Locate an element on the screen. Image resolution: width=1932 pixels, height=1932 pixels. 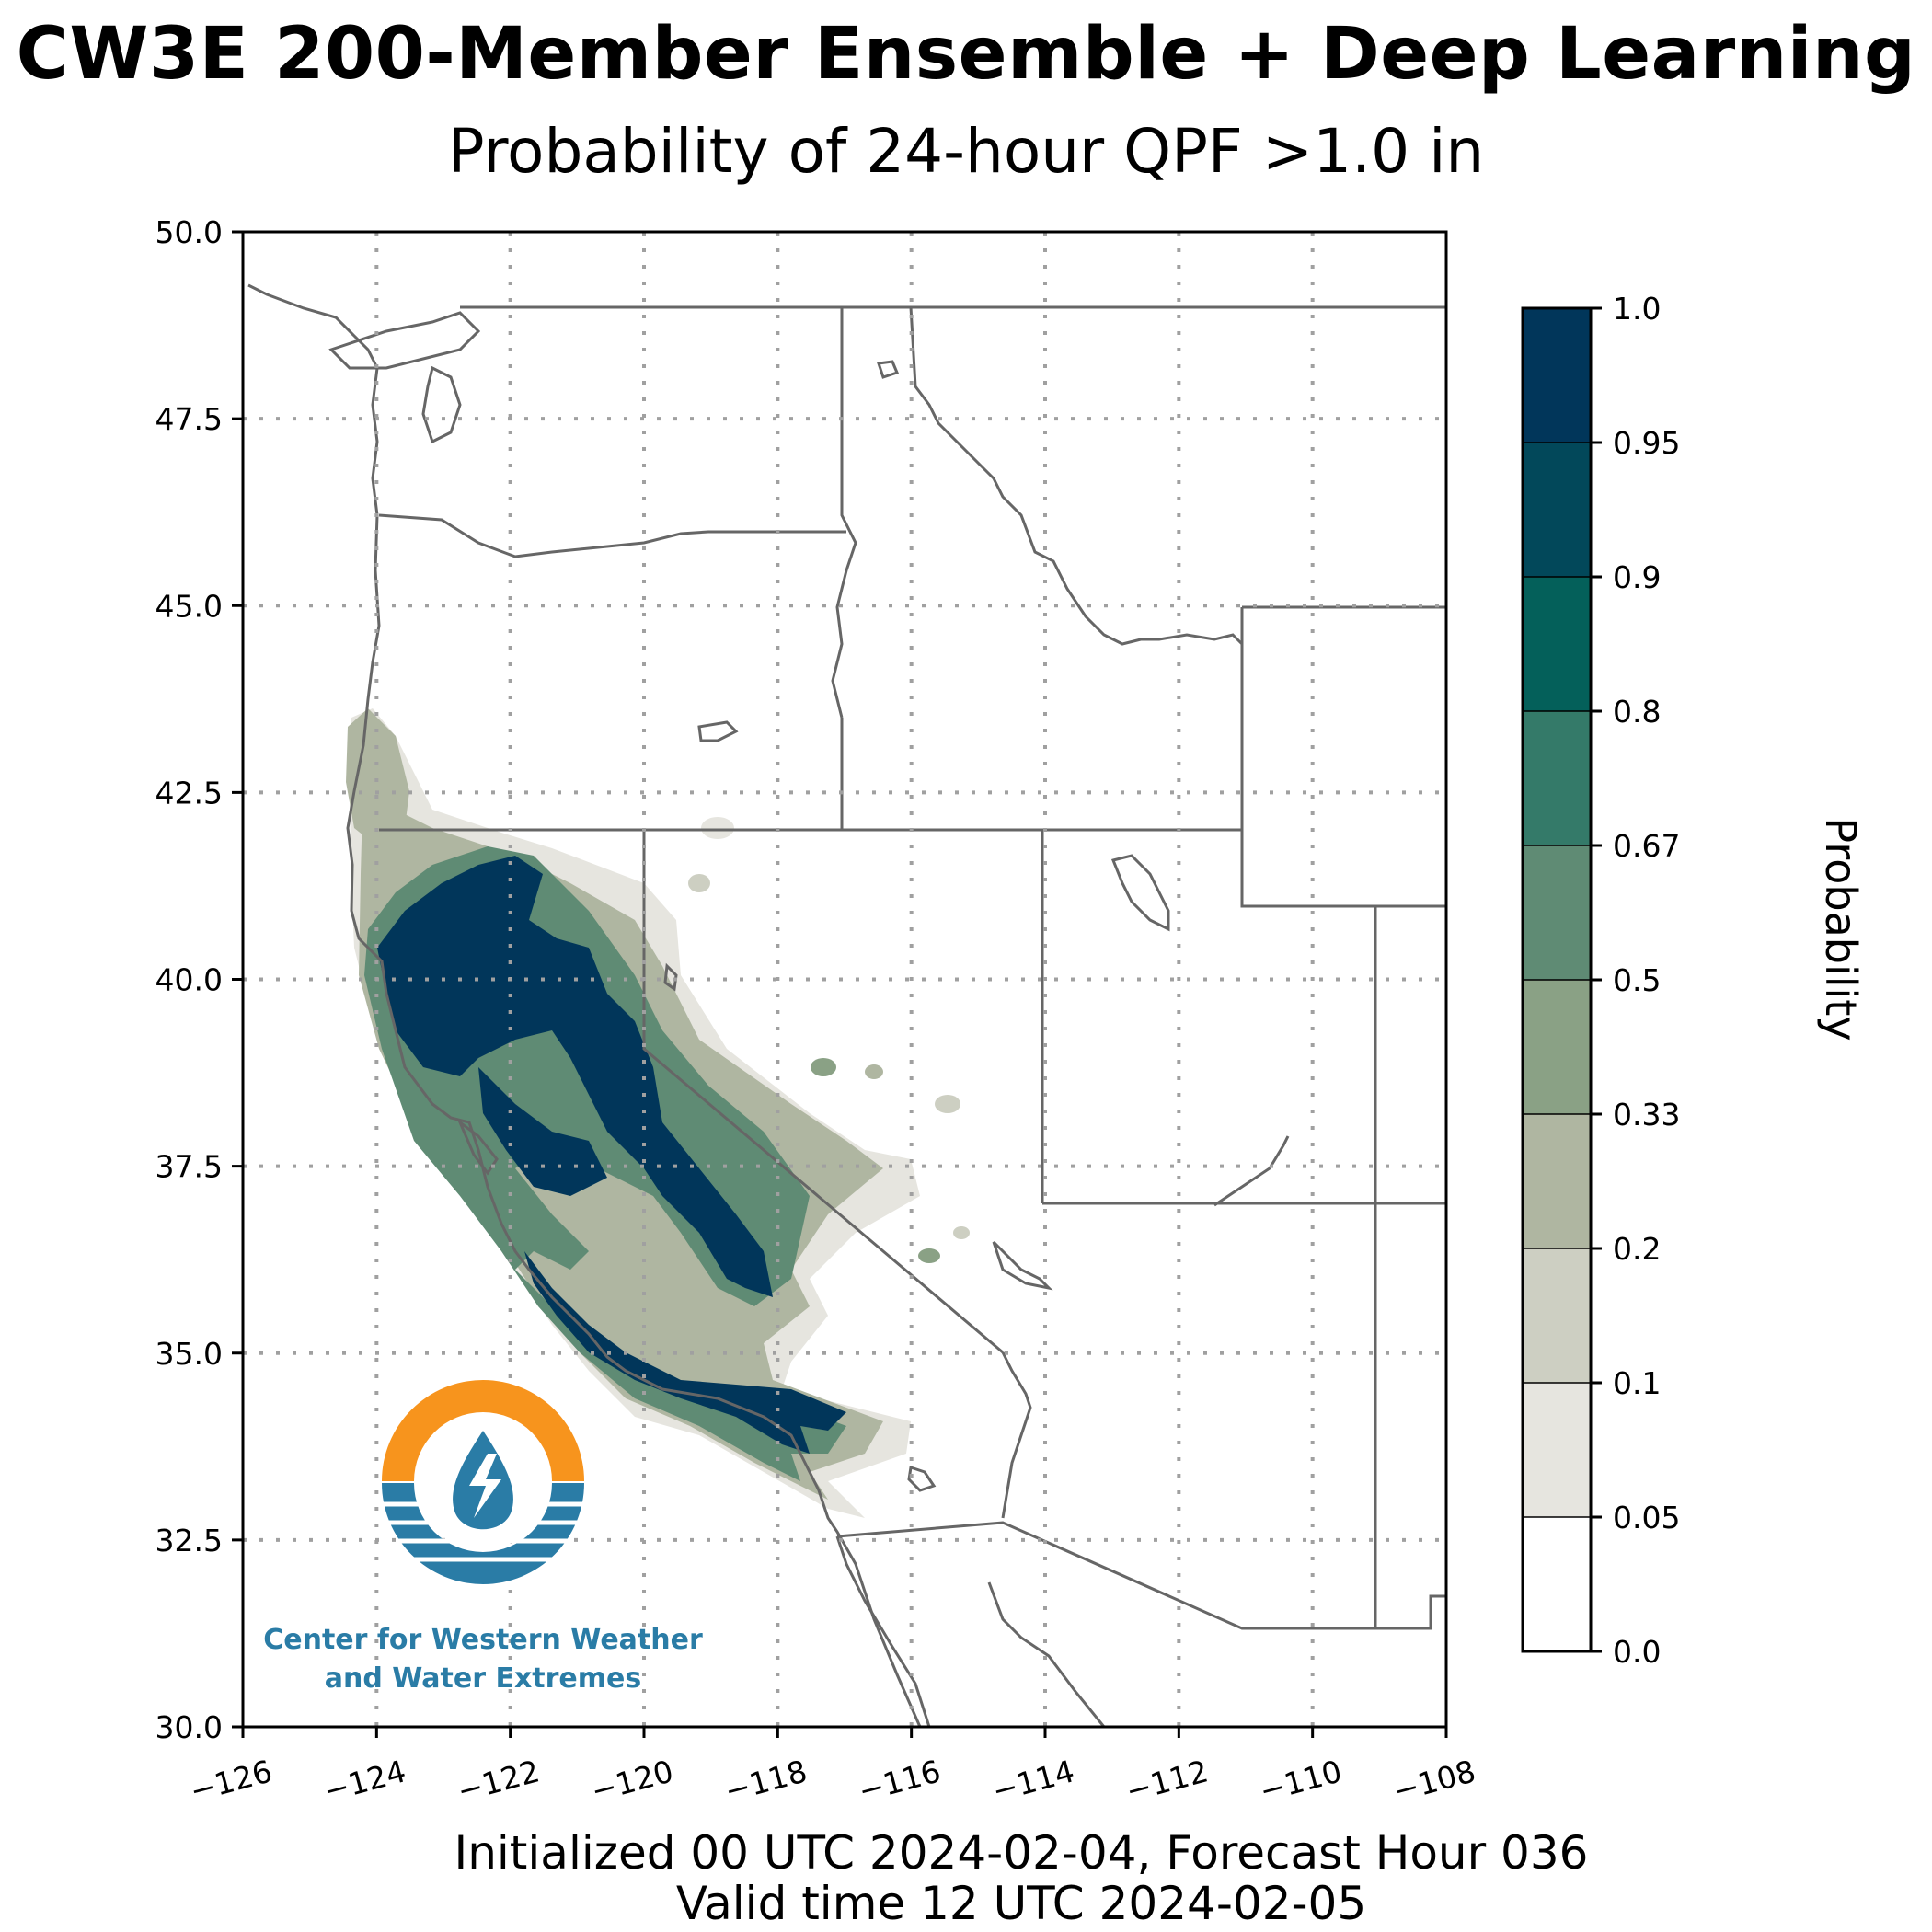
id-mt-border is located at coordinates (1076, 476).